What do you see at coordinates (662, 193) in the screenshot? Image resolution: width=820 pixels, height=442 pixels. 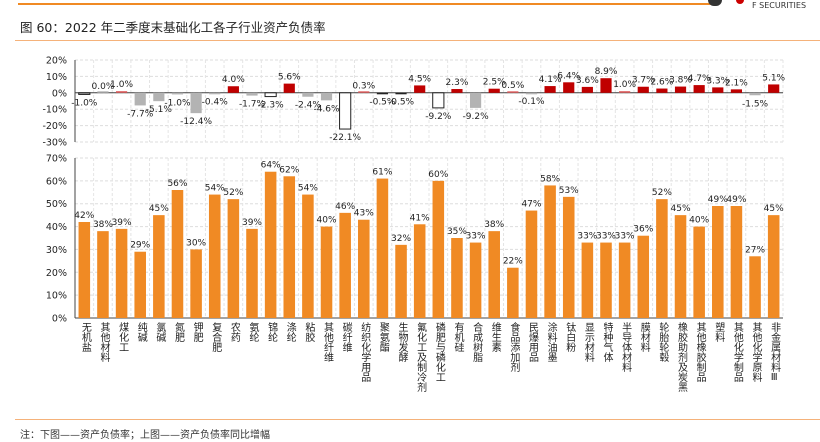 I see `data-label: 52%` at bounding box center [662, 193].